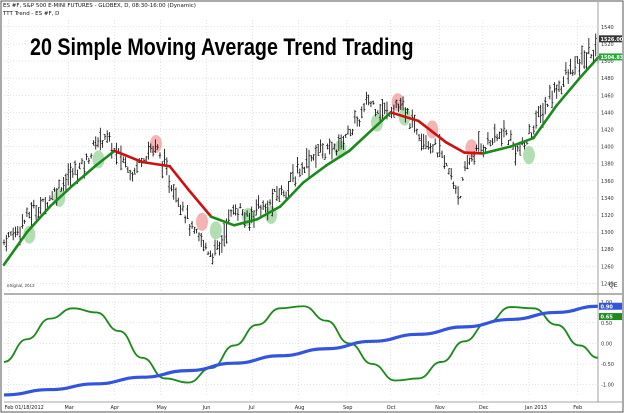 This screenshot has width=624, height=413. I want to click on osc-tick-label: 0.50, so click(606, 324).